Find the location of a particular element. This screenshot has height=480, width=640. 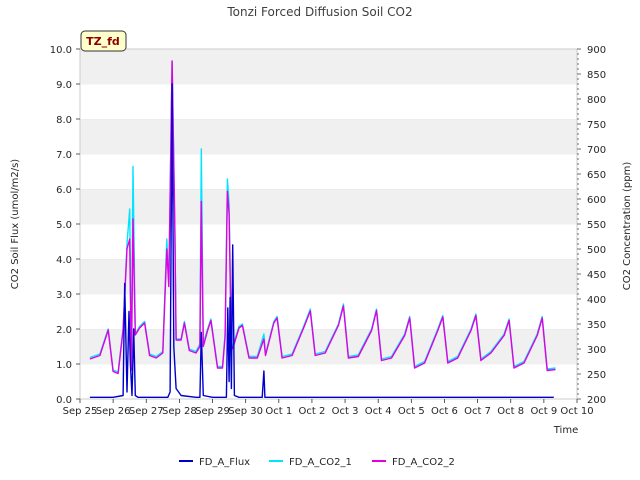

left-tick-label: 2.0 is located at coordinates (64, 330).